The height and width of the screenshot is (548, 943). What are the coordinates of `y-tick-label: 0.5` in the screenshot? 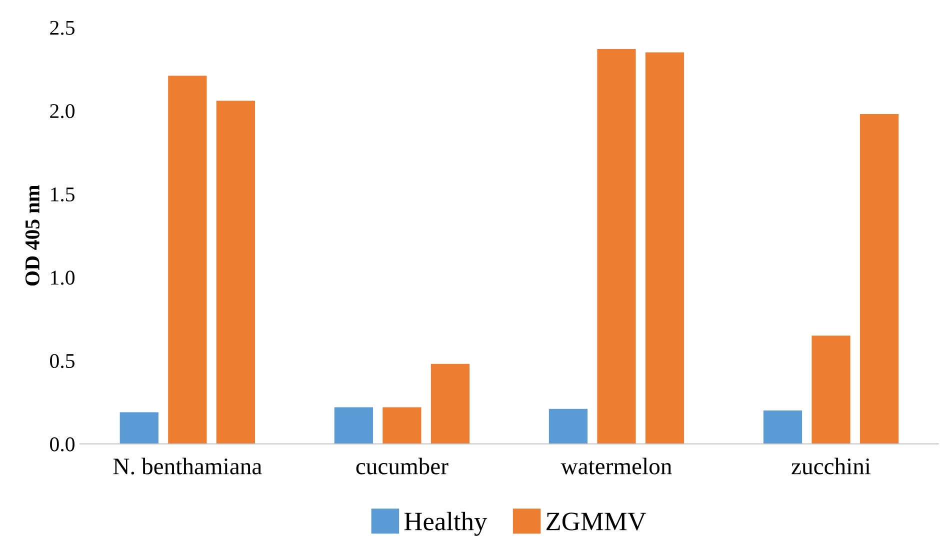 It's located at (62, 361).